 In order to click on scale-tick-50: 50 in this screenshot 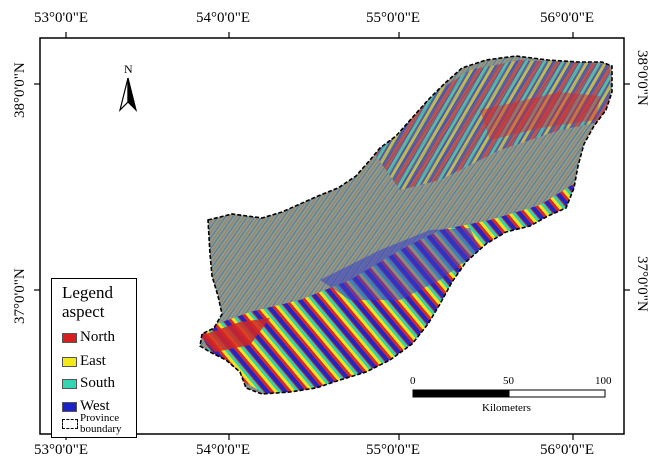, I will do `click(508, 381)`.